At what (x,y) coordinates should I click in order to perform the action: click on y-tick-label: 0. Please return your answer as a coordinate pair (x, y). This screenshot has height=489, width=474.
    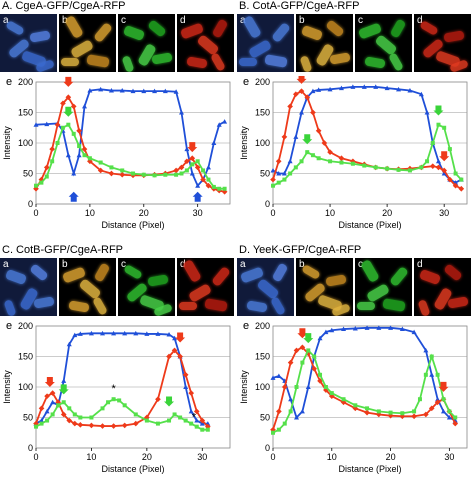
    Looking at the image, I should click on (267, 204).